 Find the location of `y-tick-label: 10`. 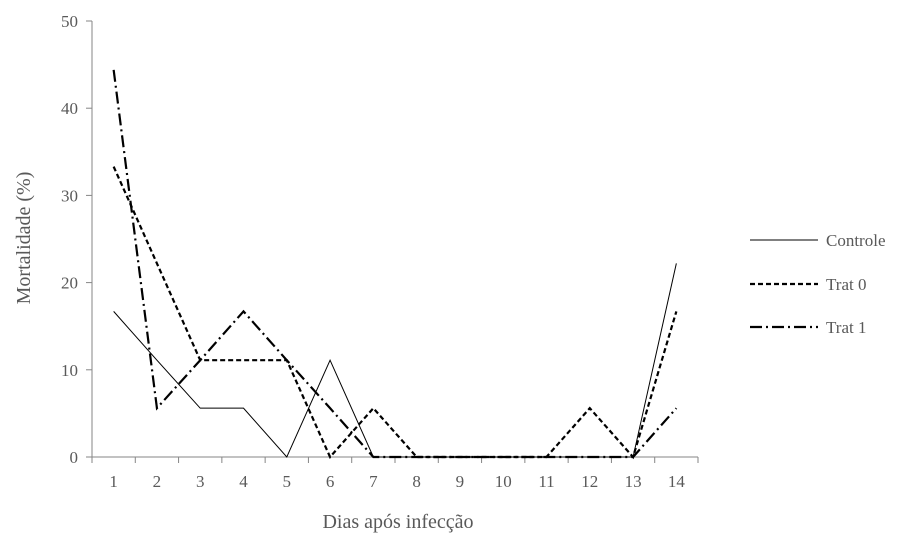

y-tick-label: 10 is located at coordinates (69, 370).